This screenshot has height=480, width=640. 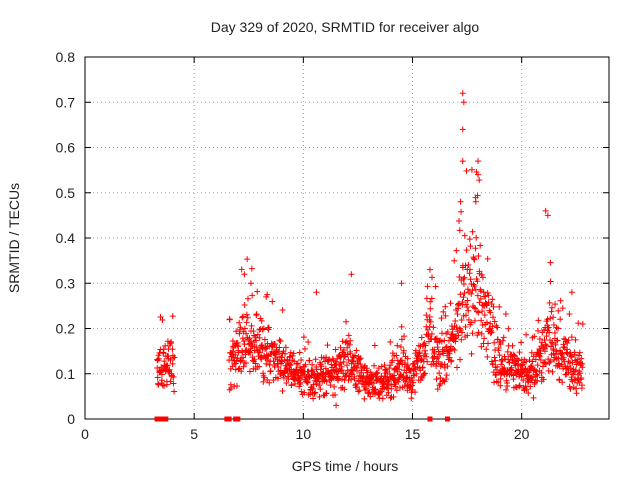 What do you see at coordinates (66, 57) in the screenshot?
I see `y-tick-label: 0.8` at bounding box center [66, 57].